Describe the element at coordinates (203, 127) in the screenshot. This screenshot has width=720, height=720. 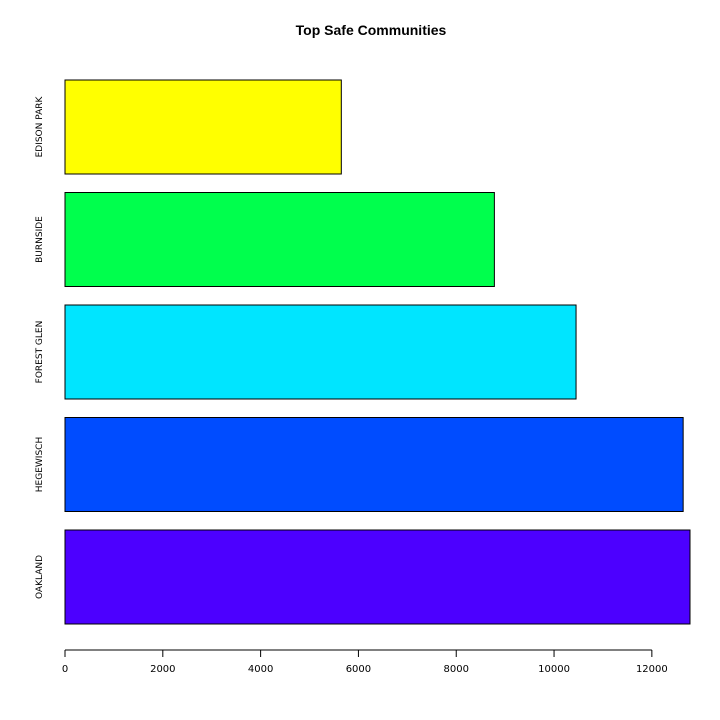
I see `bar-edison-park` at that location.